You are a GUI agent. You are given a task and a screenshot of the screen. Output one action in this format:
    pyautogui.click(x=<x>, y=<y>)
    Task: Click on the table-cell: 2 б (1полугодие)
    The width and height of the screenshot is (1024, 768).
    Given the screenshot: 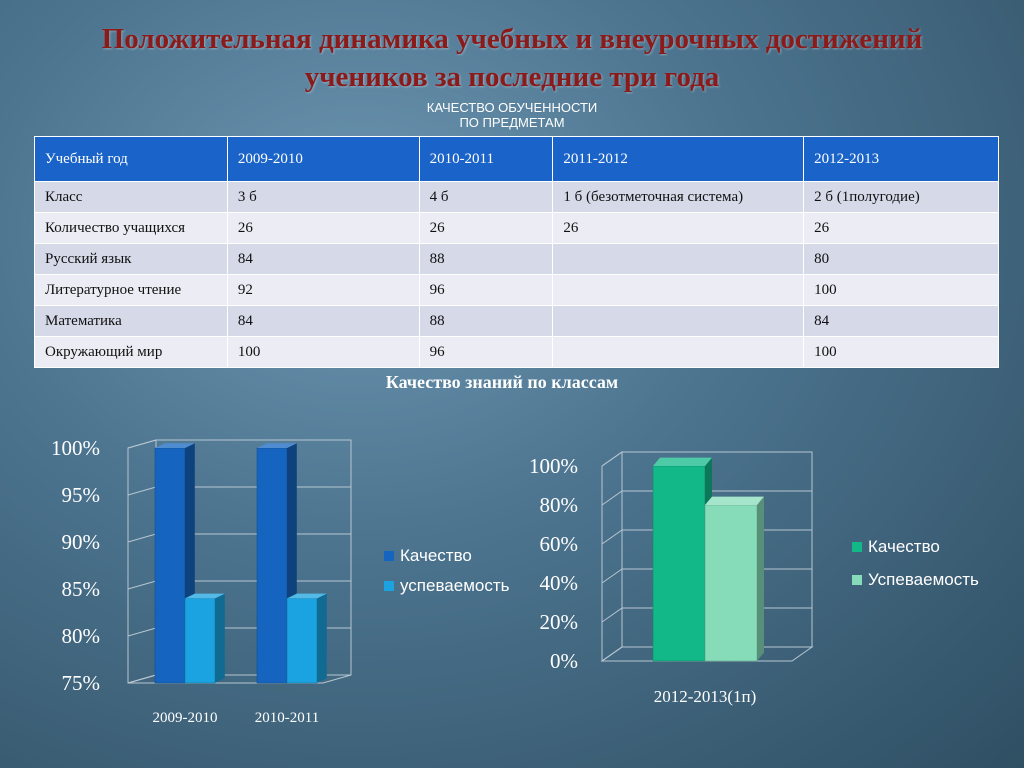 What is the action you would take?
    pyautogui.click(x=901, y=197)
    